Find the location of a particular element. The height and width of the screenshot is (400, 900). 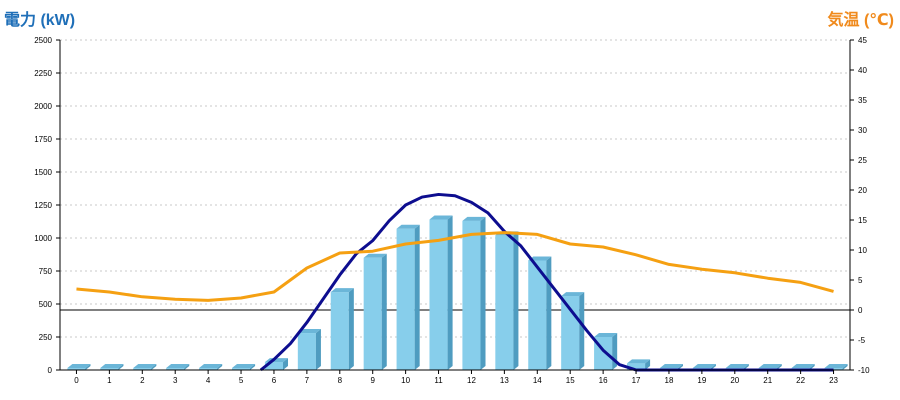

left-tick-label: 1000 is located at coordinates (43, 238).